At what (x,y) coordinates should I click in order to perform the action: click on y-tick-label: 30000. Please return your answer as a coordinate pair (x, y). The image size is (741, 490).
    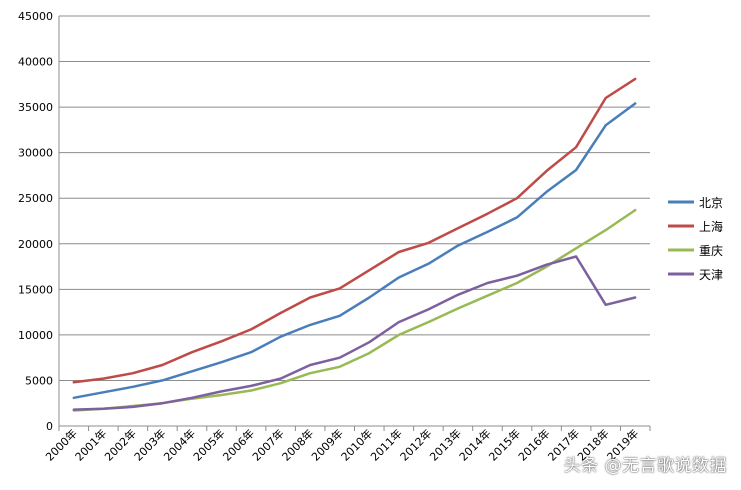
    Looking at the image, I should click on (35, 153).